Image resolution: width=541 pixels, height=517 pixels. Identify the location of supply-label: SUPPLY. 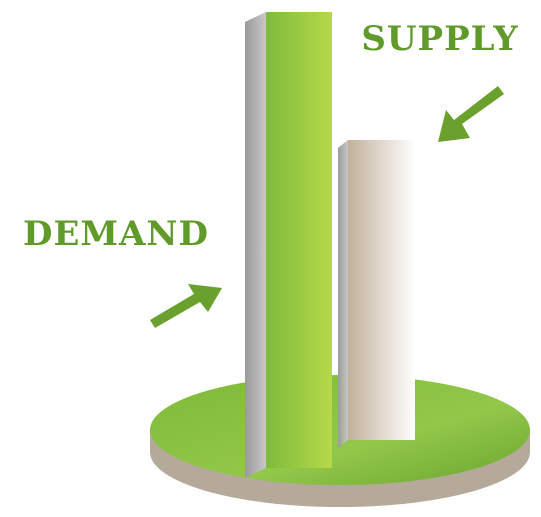
(439, 39).